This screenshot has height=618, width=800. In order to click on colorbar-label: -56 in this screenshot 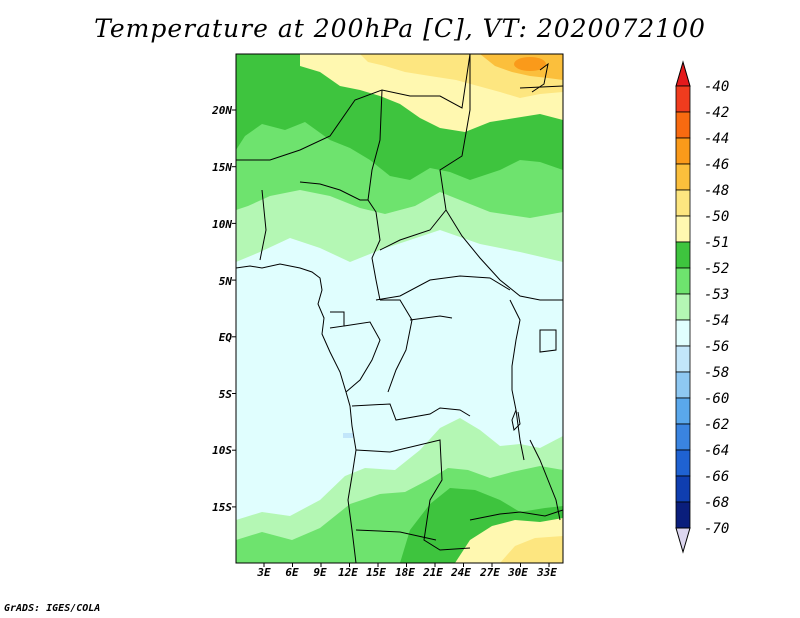, I will do `click(717, 347)`.